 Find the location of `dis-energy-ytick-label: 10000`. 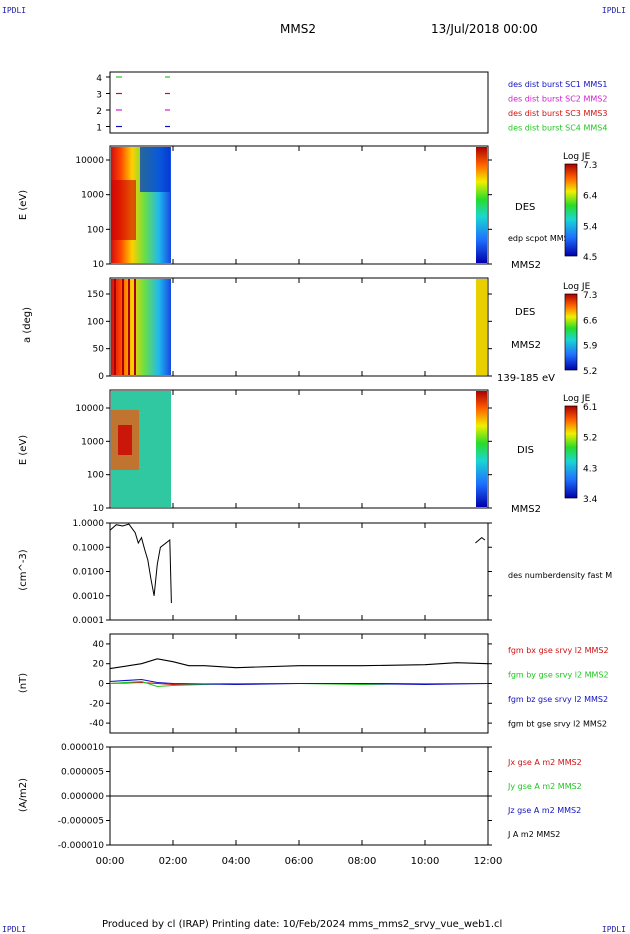

dis-energy-ytick-label: 10000 is located at coordinates (89, 409).